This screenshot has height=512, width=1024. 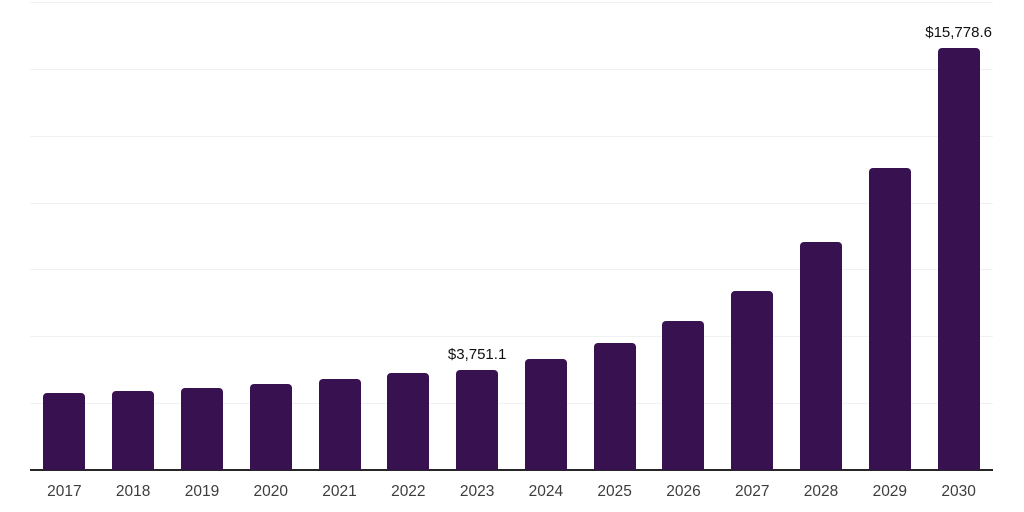 I want to click on bar-2026, so click(x=683, y=395).